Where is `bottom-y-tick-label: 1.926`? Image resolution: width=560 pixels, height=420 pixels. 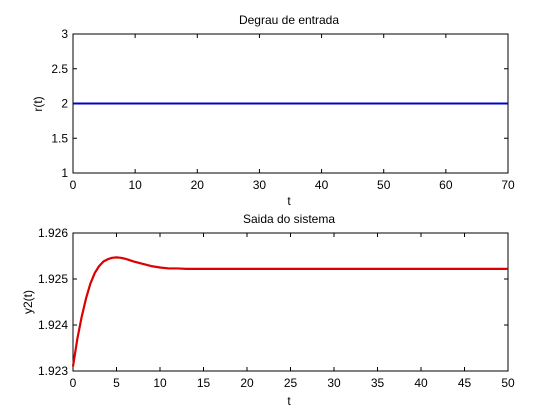
bottom-y-tick-label: 1.926 is located at coordinates (53, 233).